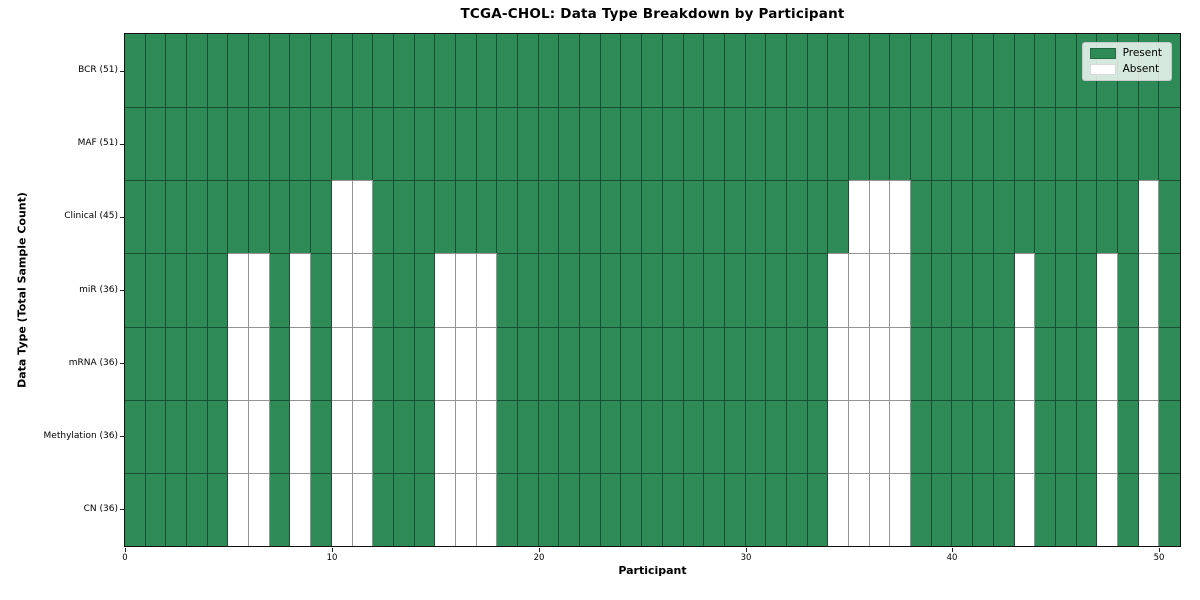 The image size is (1200, 600). I want to click on legend-absent-label: Absent, so click(1141, 69).